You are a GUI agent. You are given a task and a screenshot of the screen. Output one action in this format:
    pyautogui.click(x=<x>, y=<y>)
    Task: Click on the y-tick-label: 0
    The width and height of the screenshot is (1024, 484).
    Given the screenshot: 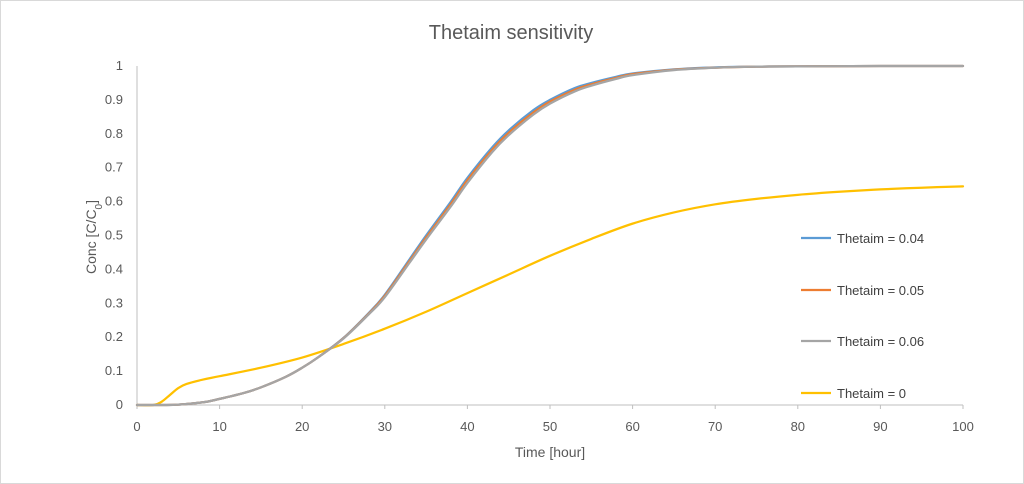 What is the action you would take?
    pyautogui.click(x=119, y=404)
    